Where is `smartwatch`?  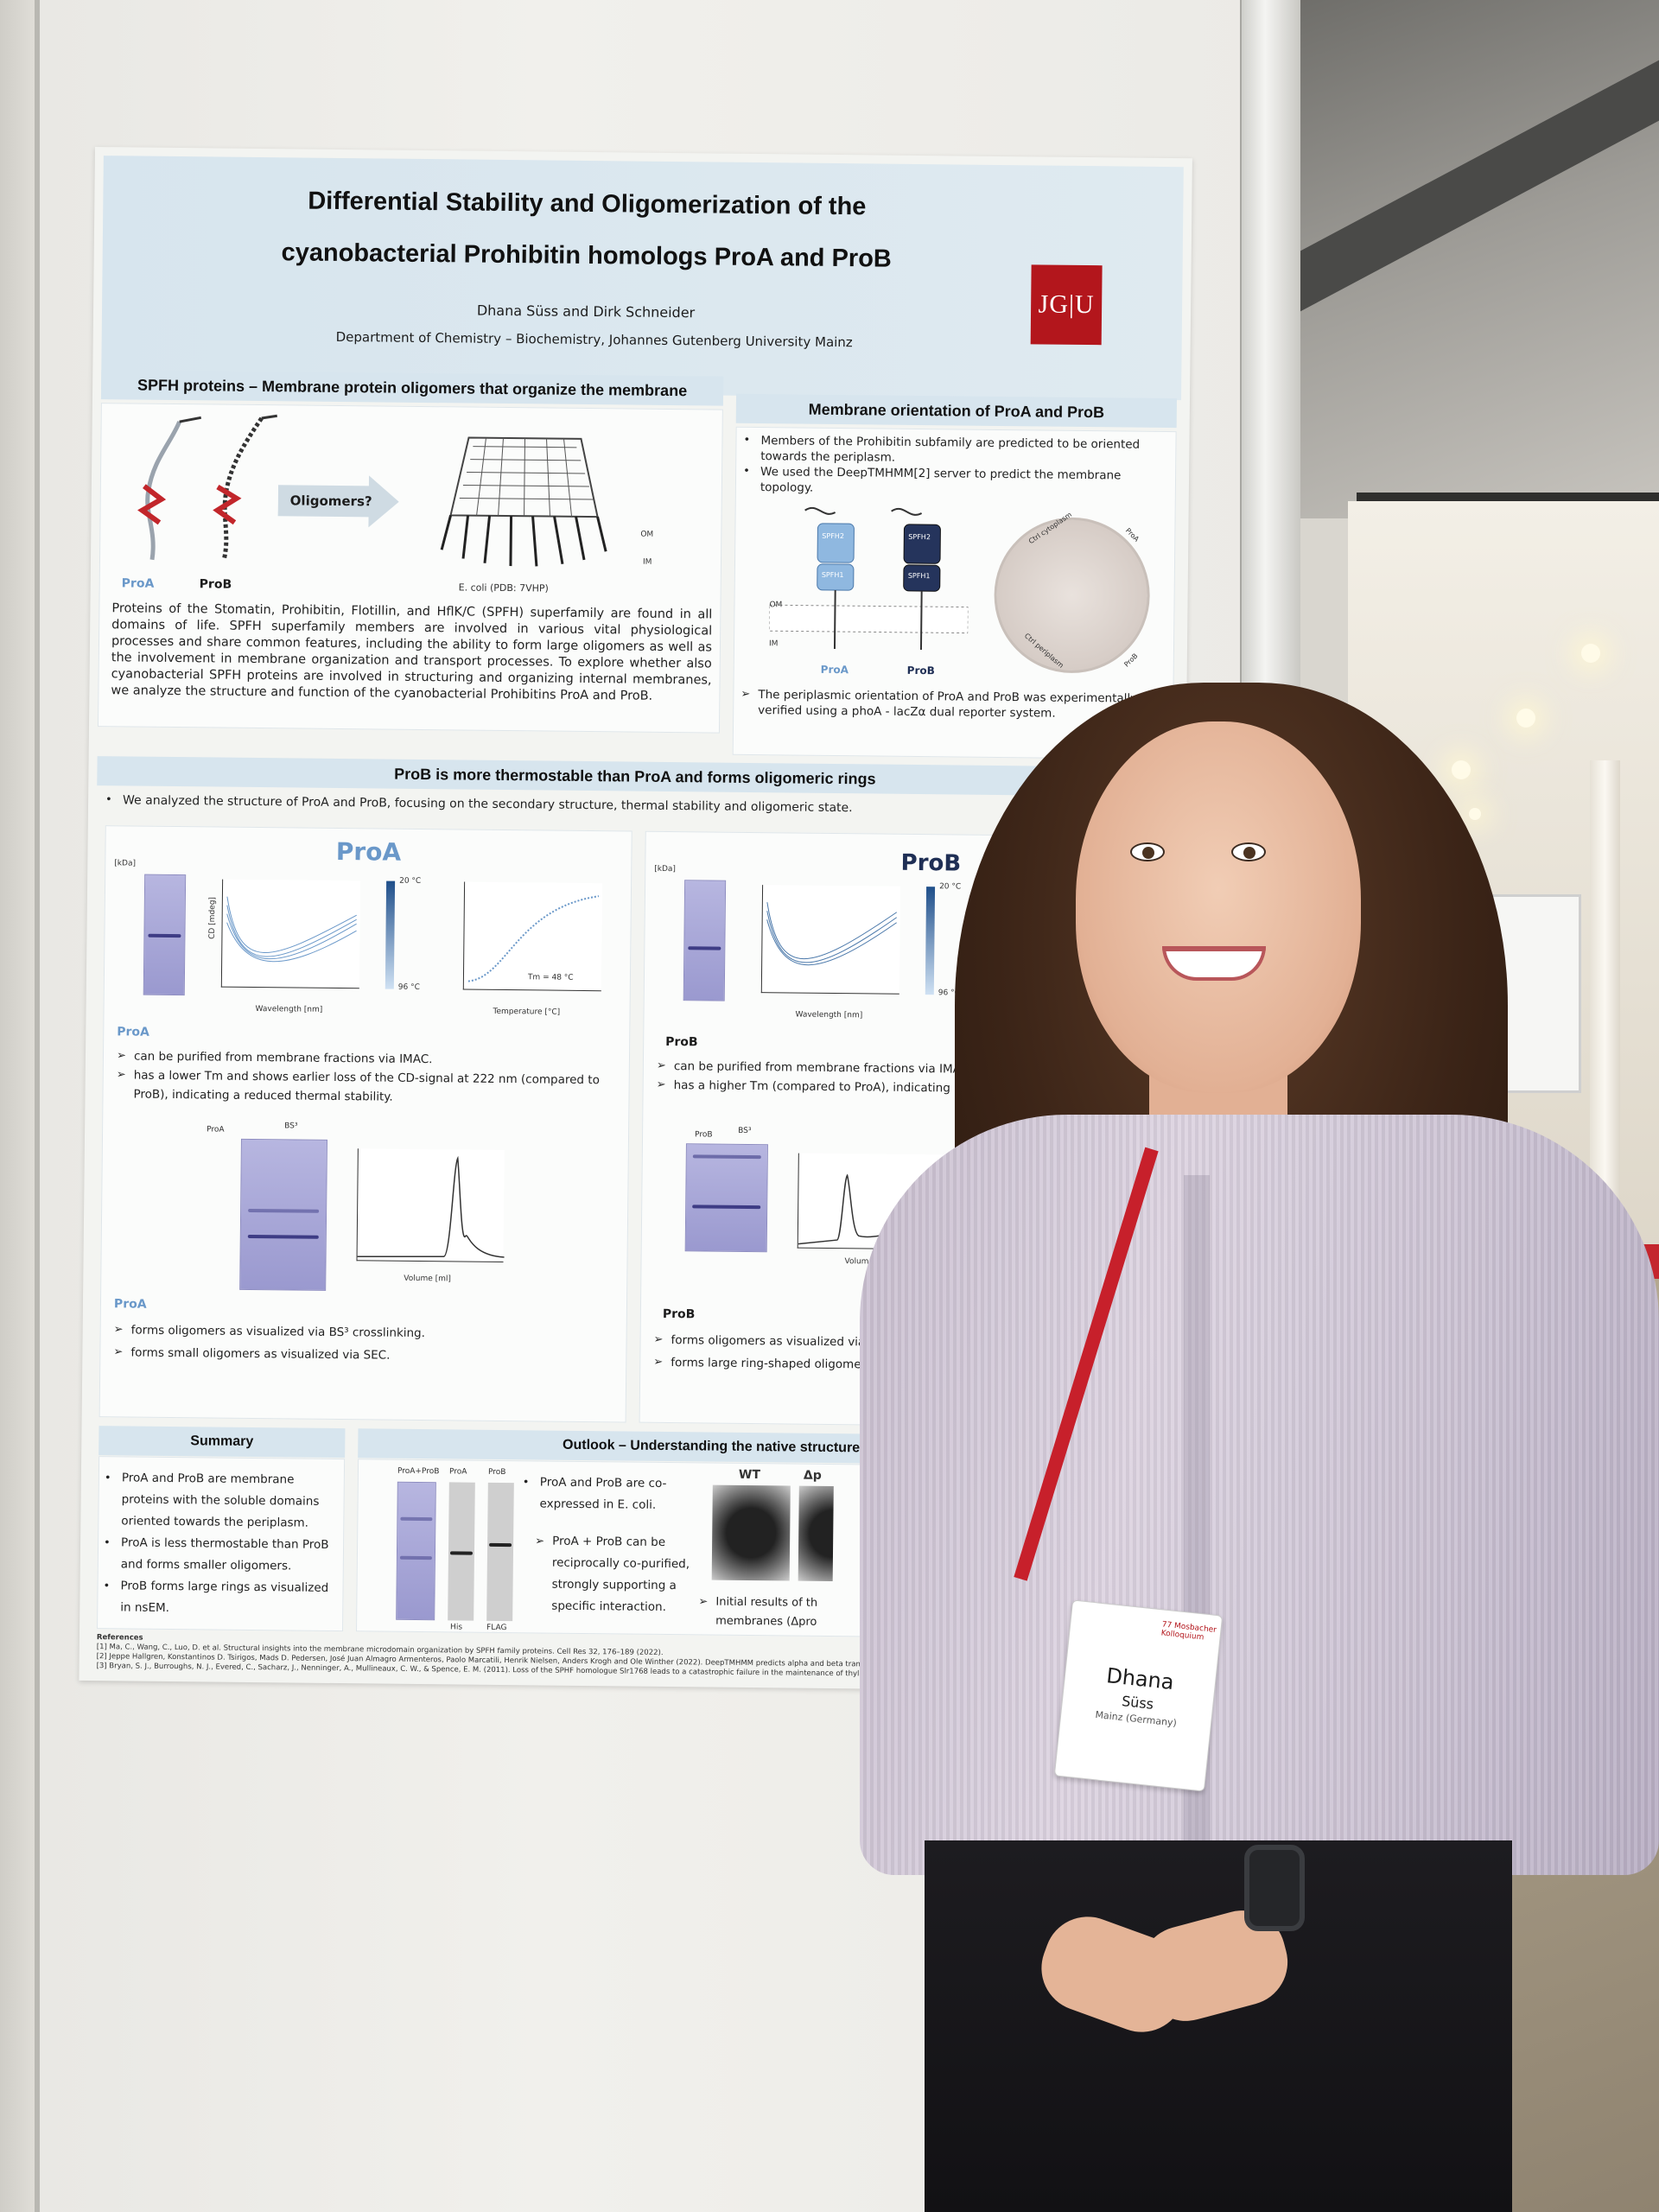
smartwatch is located at coordinates (1274, 1888).